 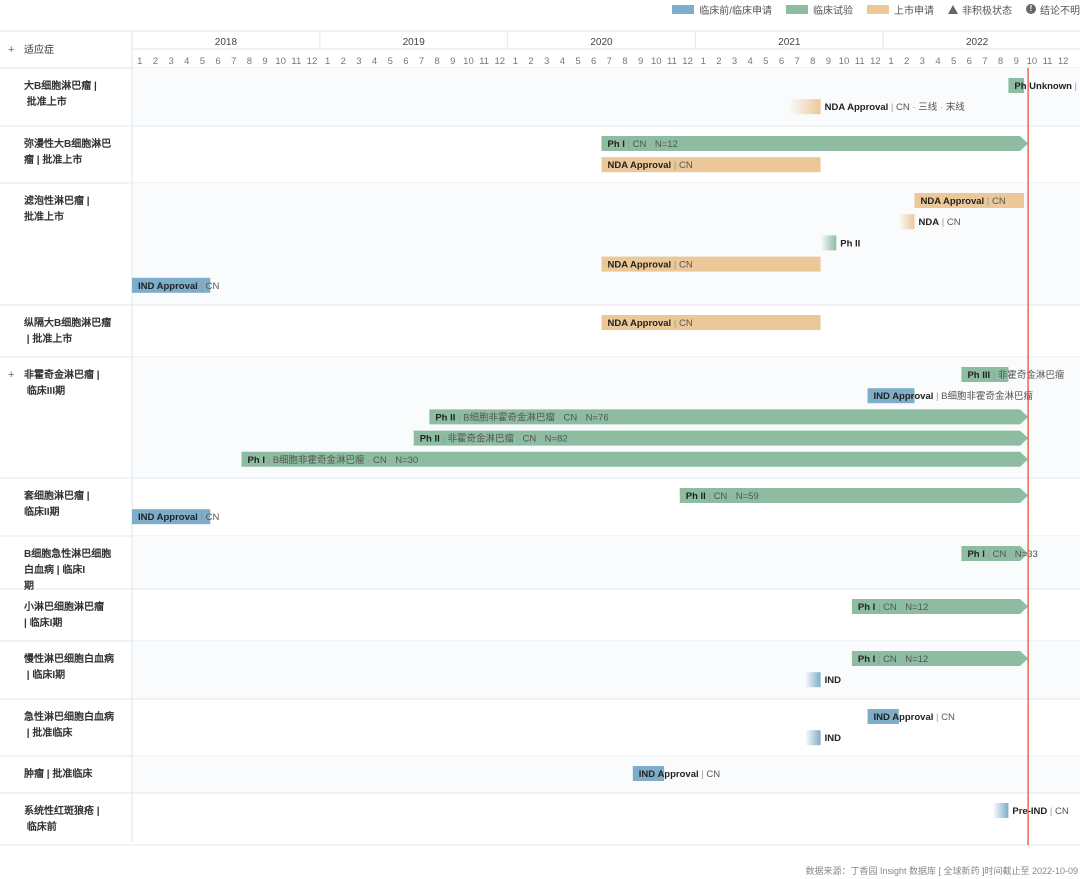 What do you see at coordinates (327, 61) in the screenshot?
I see `month-tick-label: 1` at bounding box center [327, 61].